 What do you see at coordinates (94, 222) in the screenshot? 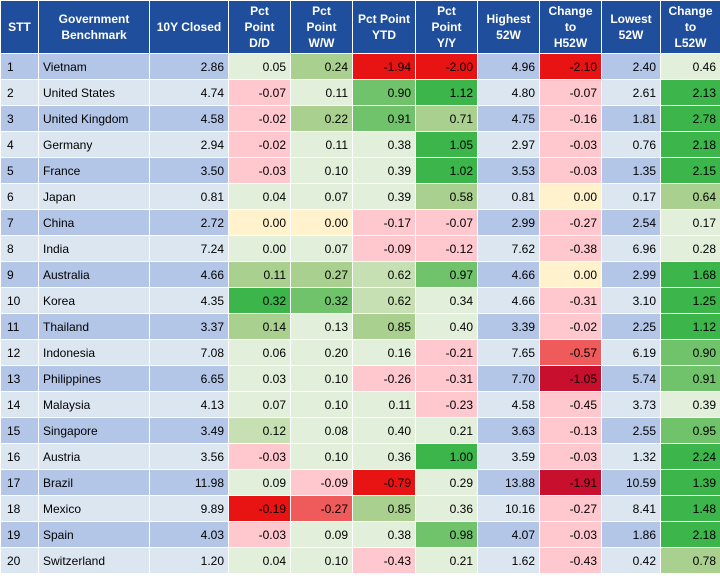
I see `cell-country: China` at bounding box center [94, 222].